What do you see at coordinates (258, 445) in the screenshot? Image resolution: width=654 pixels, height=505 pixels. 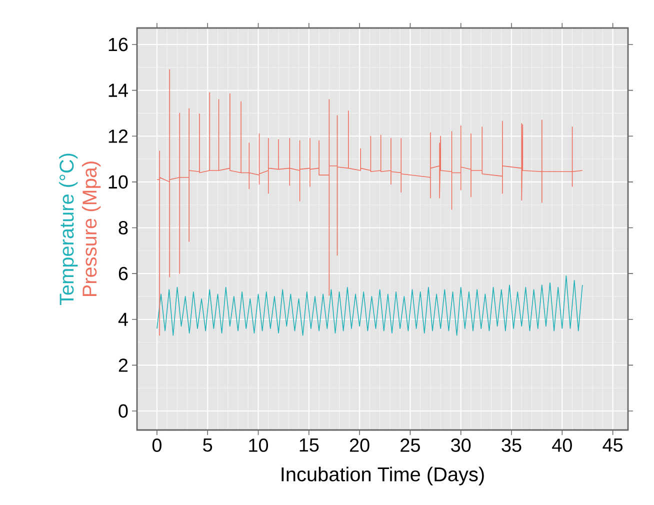 I see `x-tick-label: 10` at bounding box center [258, 445].